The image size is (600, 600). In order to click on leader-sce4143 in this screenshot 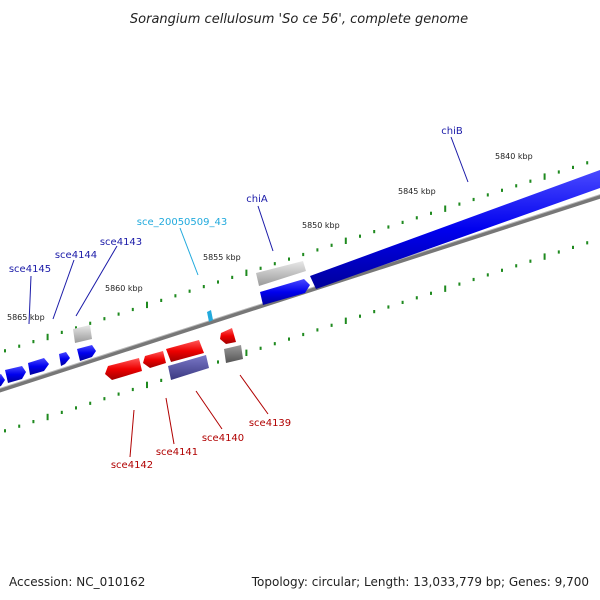, I will do `click(96, 281)`.